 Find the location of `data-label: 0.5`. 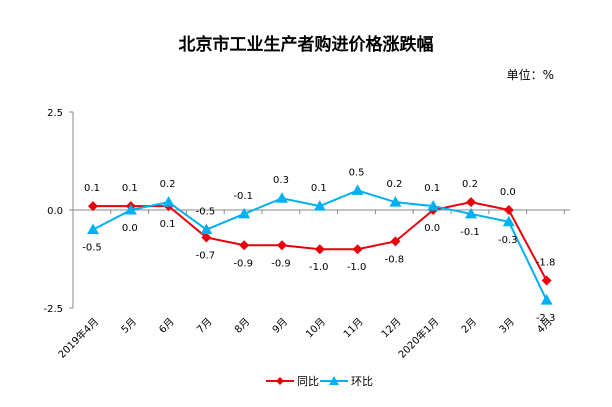

data-label: 0.5 is located at coordinates (357, 172).